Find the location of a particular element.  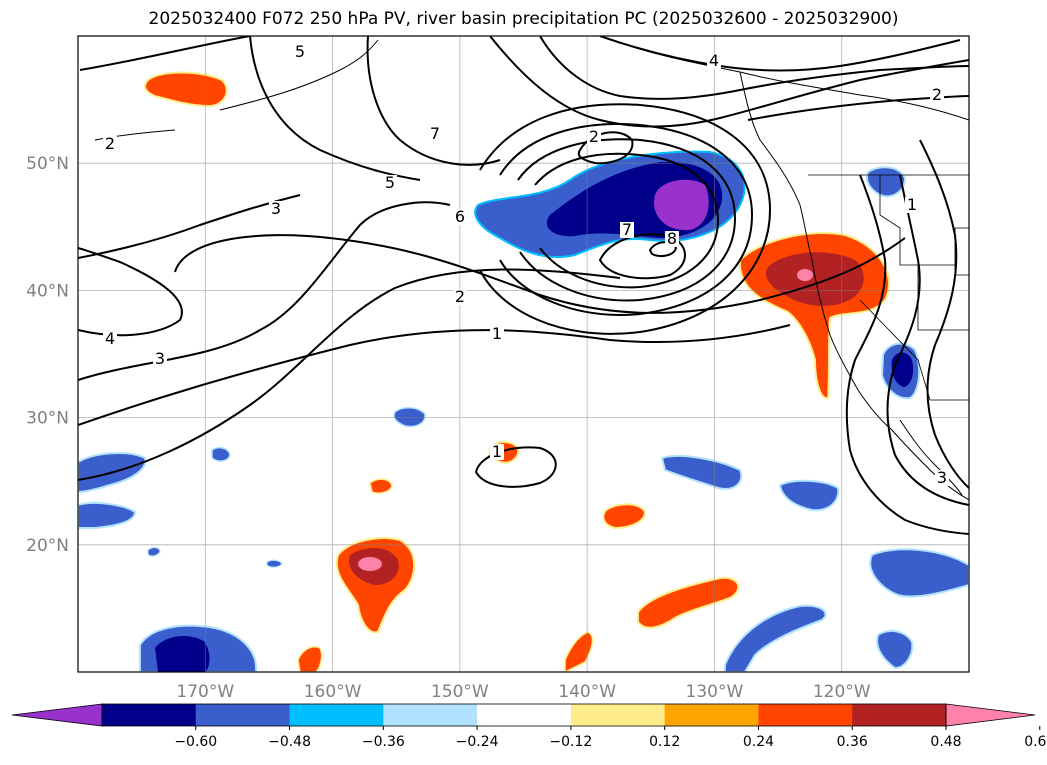

colorbar-tick-label: −0.36 is located at coordinates (383, 742).